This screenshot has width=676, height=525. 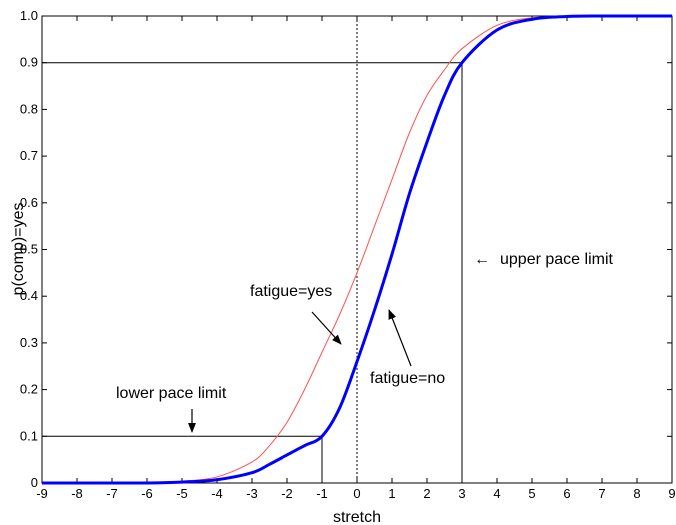 I want to click on x-tick-label: -1, so click(x=322, y=493).